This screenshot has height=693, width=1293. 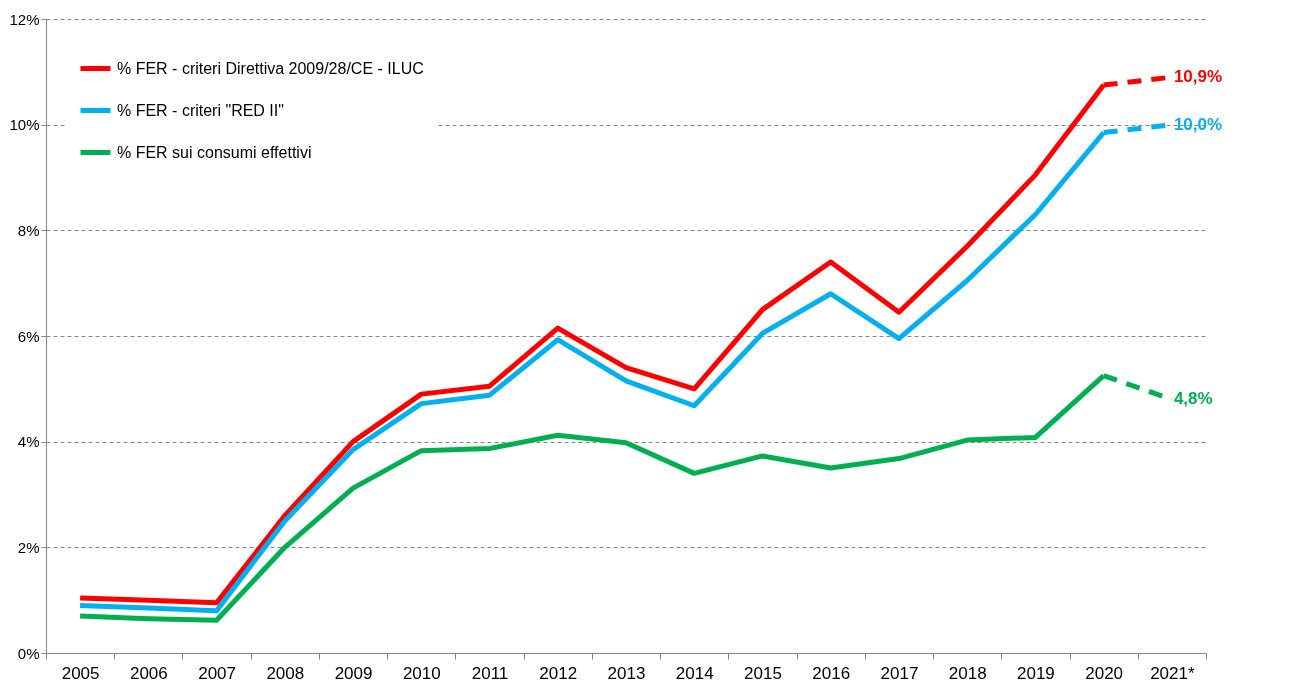 What do you see at coordinates (1172, 673) in the screenshot?
I see `x-tick-label: 2021*` at bounding box center [1172, 673].